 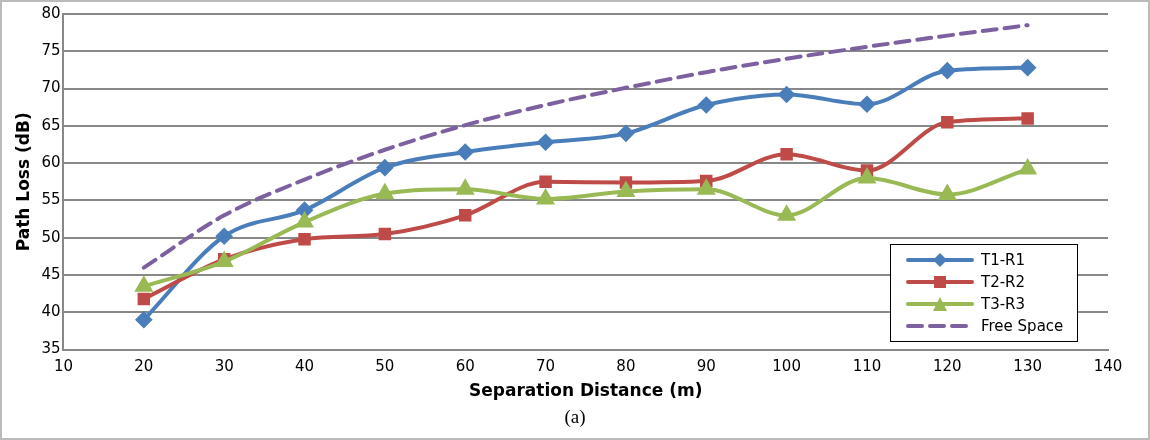 I want to click on y-tick-label: 60, so click(x=51, y=162).